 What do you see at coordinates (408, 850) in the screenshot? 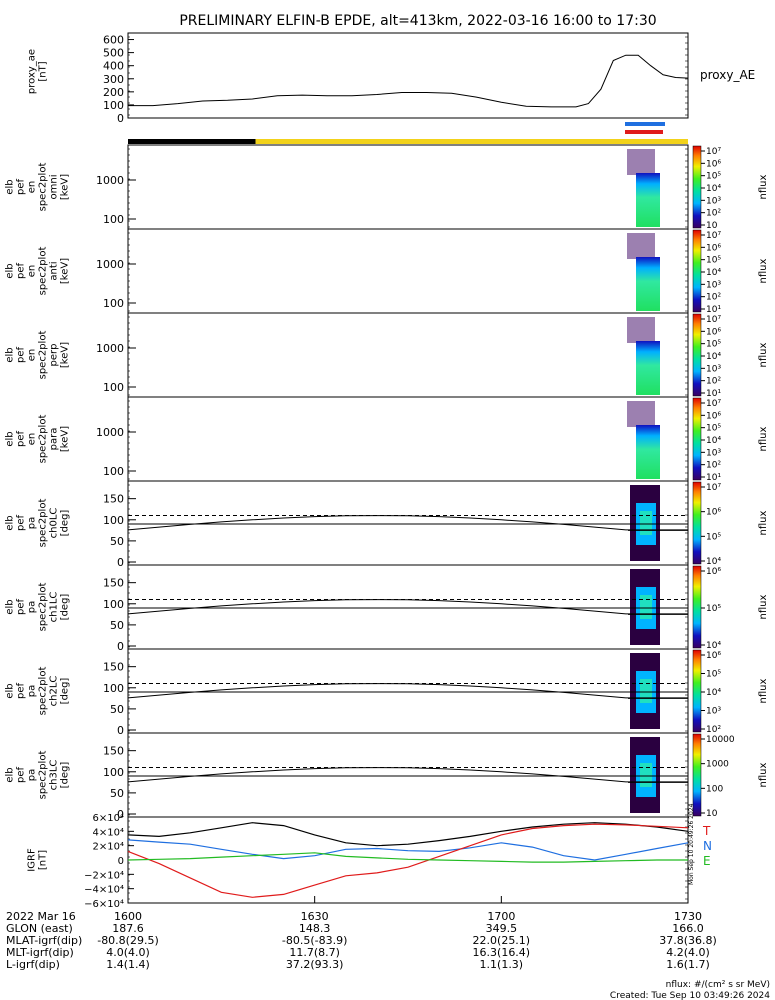
I see `igrf-series-N` at bounding box center [408, 850].